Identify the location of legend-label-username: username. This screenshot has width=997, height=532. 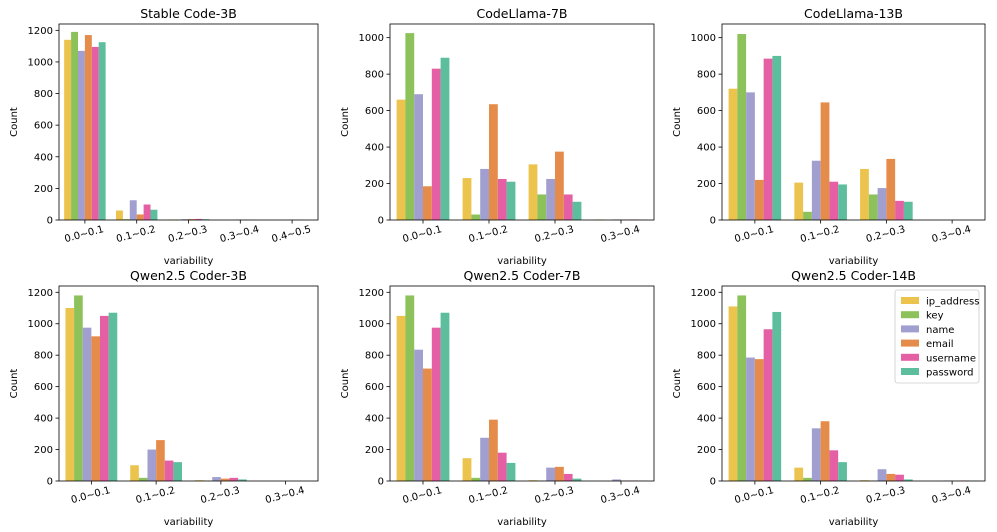
(951, 358).